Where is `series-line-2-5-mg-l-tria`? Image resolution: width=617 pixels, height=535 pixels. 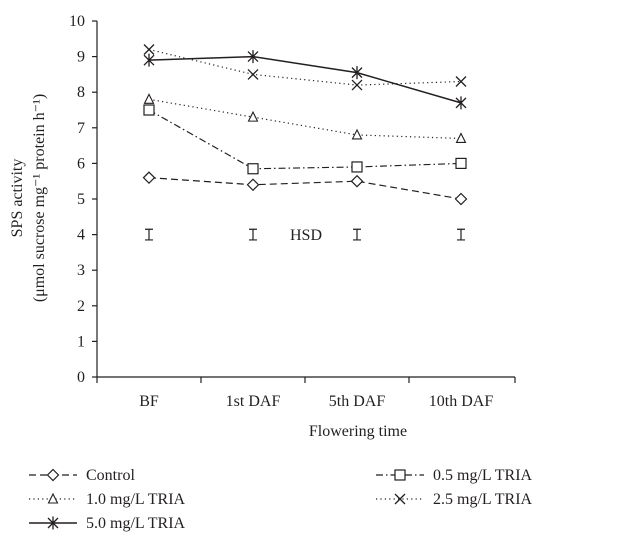 series-line-2-5-mg-l-tria is located at coordinates (305, 67).